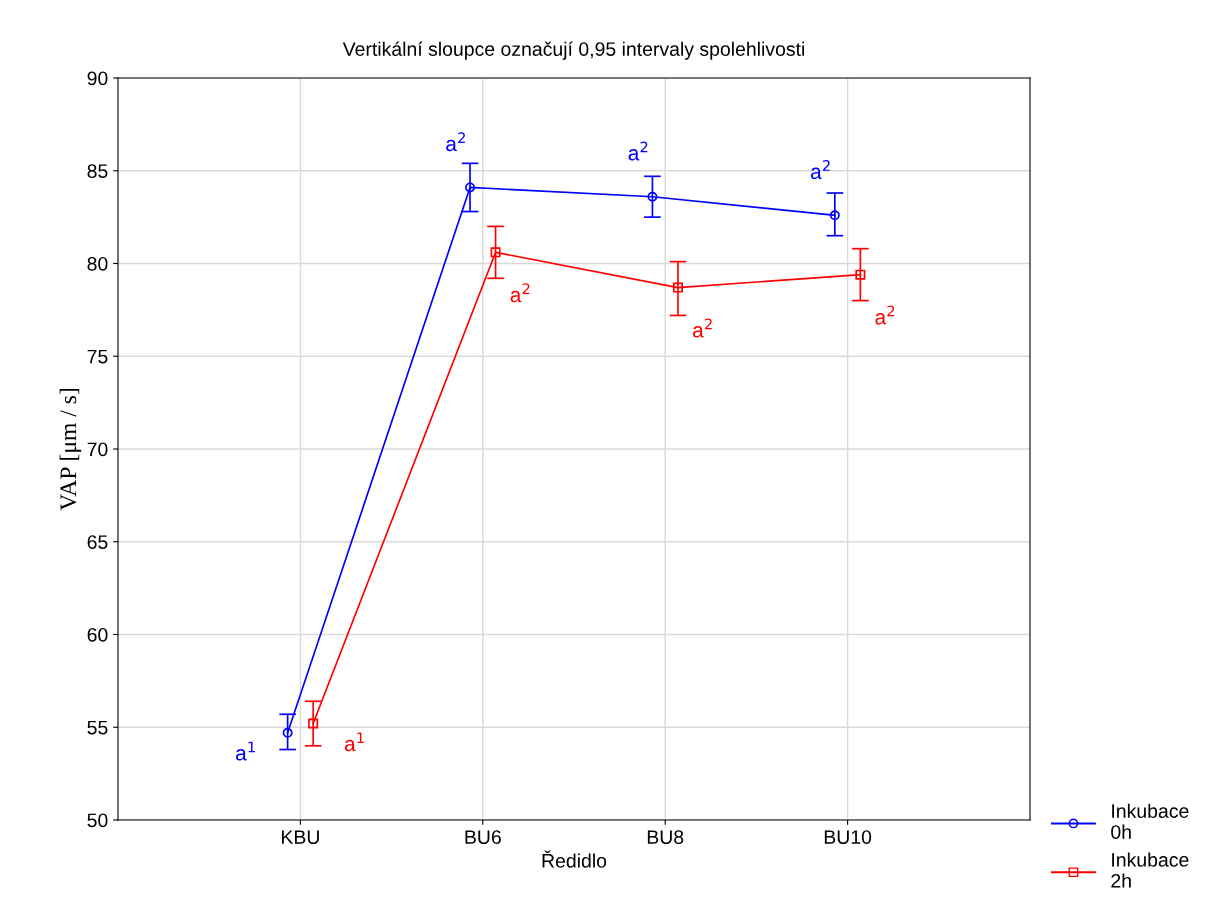 Image resolution: width=1210 pixels, height=910 pixels. What do you see at coordinates (97, 78) in the screenshot?
I see `y-tick-label: 90` at bounding box center [97, 78].